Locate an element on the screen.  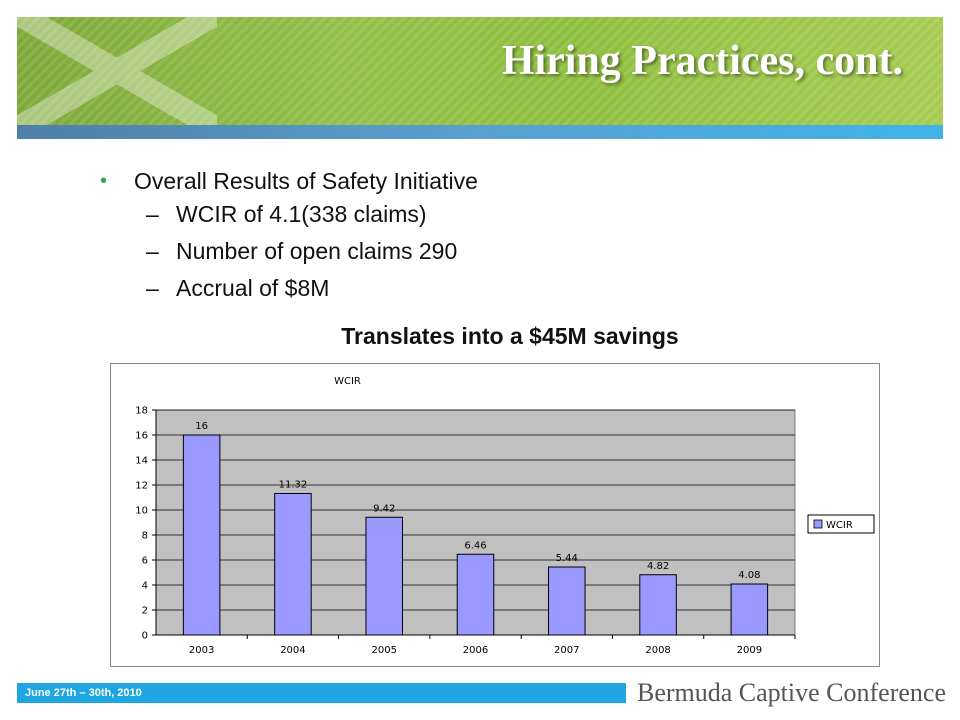
data-label: 6.46 is located at coordinates (475, 545).